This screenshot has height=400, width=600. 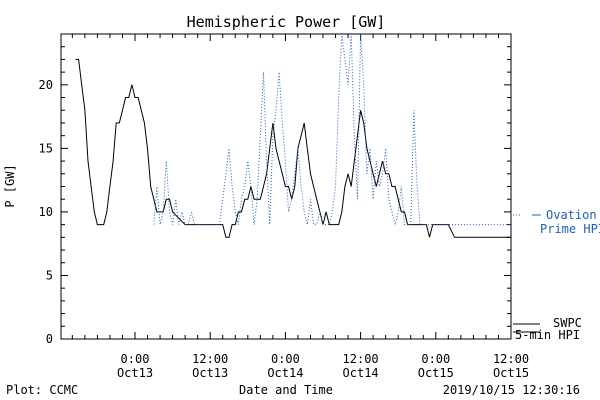 I want to click on legend-swpc-line2: 5-min HPI, so click(x=547, y=335).